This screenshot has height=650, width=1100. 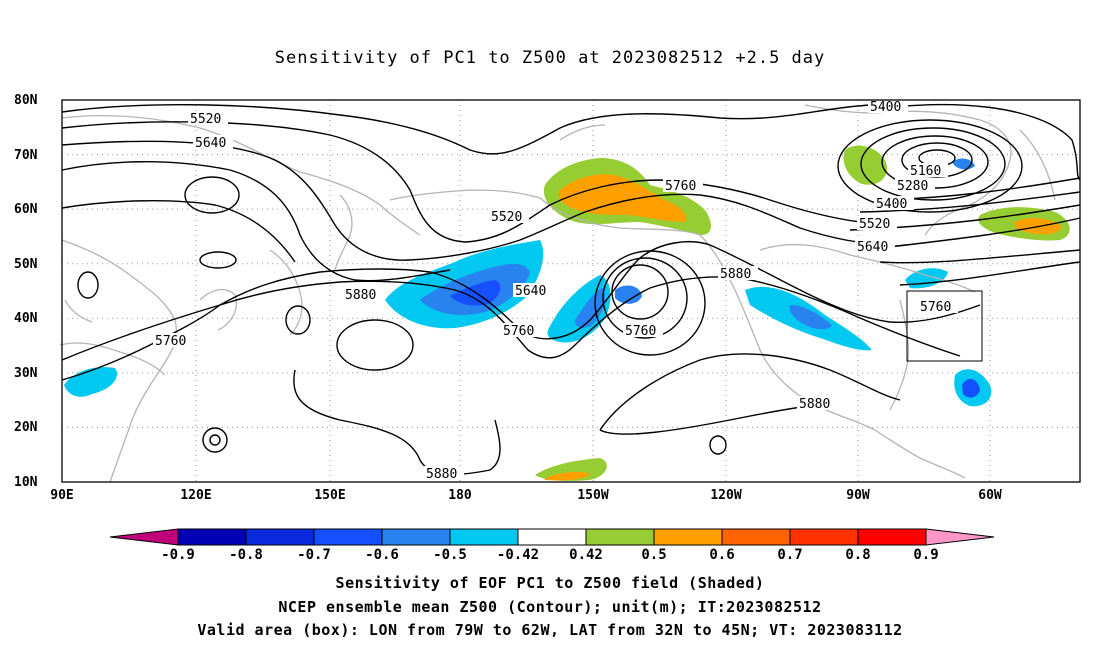 What do you see at coordinates (628, 294) in the screenshot?
I see `shade-negative-small` at bounding box center [628, 294].